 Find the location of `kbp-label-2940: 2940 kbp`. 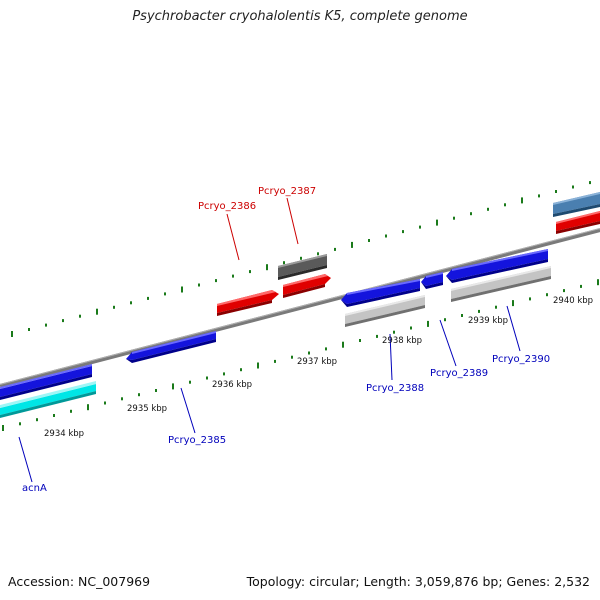

kbp-label-2940: 2940 kbp is located at coordinates (573, 301).